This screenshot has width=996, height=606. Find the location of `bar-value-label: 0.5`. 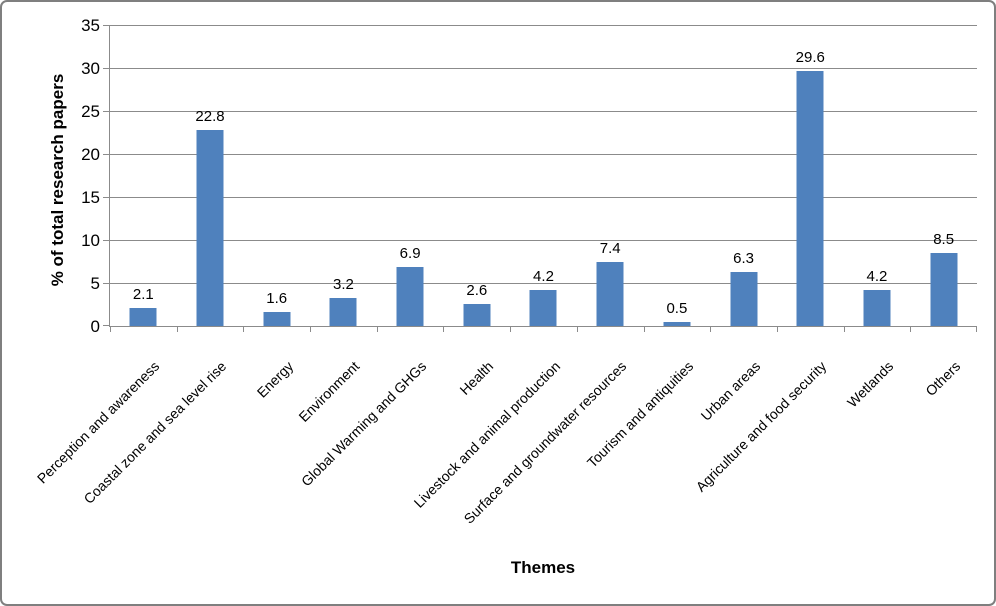

bar-value-label: 0.5 is located at coordinates (677, 308).